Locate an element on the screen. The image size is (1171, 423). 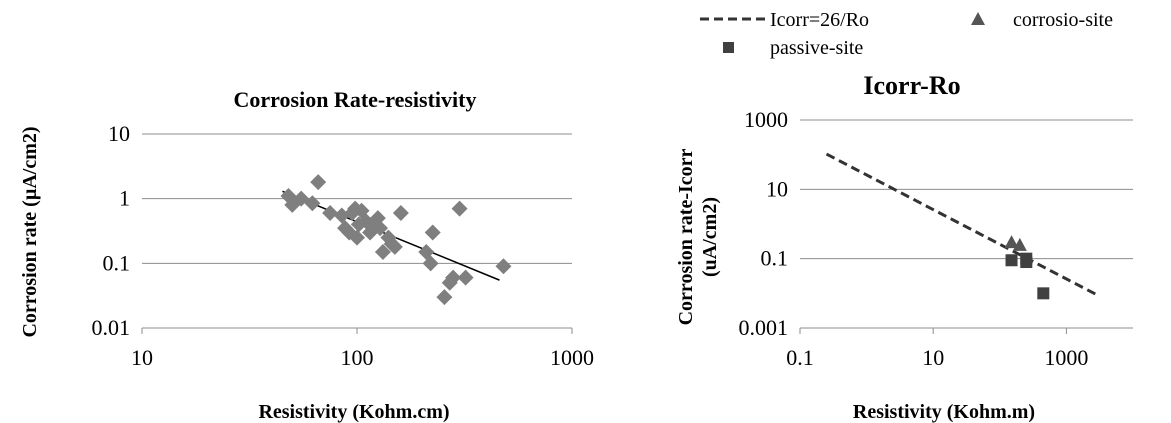
chart2-model-line is located at coordinates (961, 224).